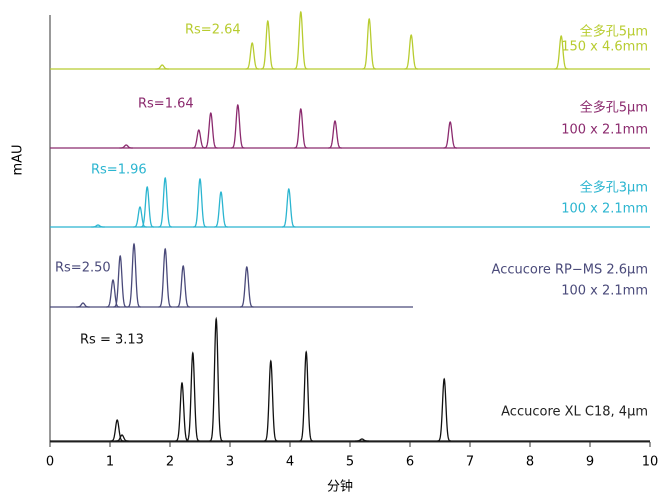 The width and height of the screenshot is (660, 496). I want to click on resolution-label: Rs = 3.13, so click(112, 340).